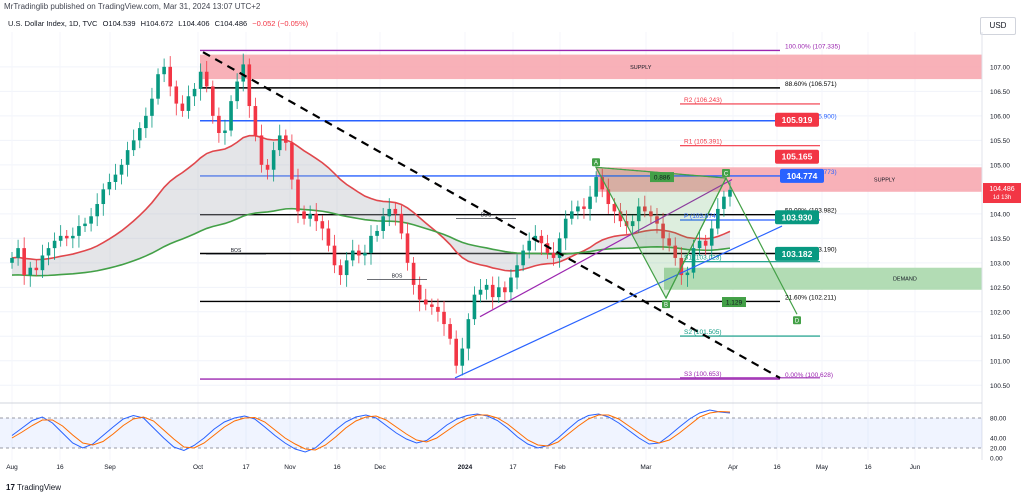 Image resolution: width=1024 pixels, height=497 pixels. Describe the element at coordinates (465, 467) in the screenshot. I see `x-tick-label: 2024` at that location.